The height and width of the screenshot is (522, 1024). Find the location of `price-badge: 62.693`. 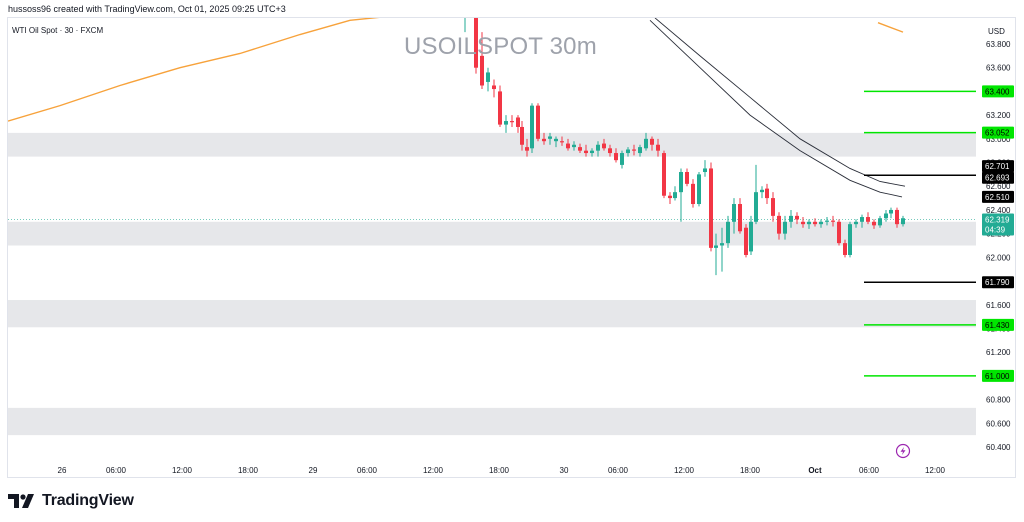

price-badge: 62.693 is located at coordinates (998, 177).